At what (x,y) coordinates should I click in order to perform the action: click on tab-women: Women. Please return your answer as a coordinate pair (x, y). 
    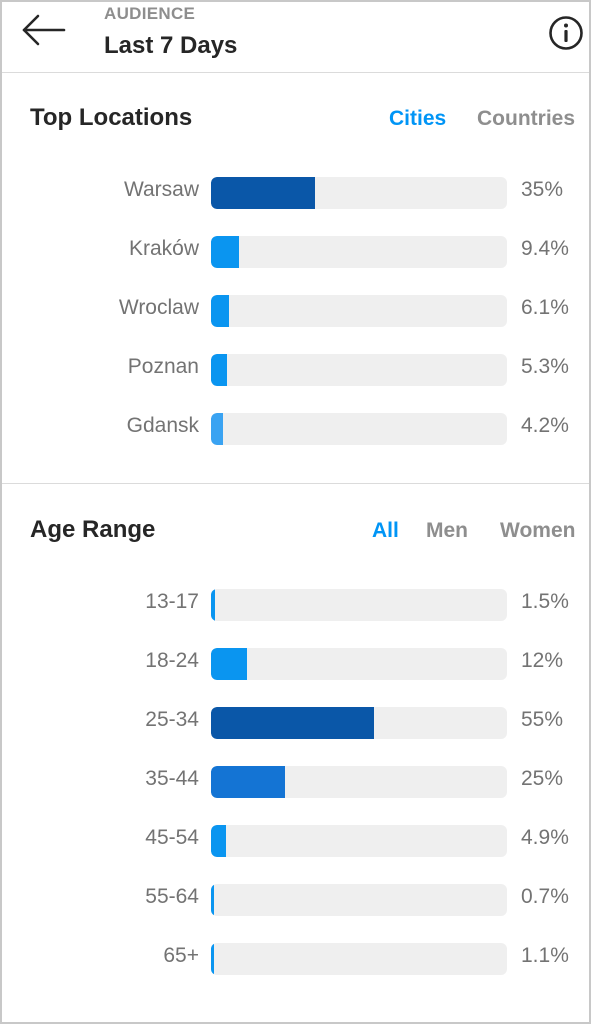
    Looking at the image, I should click on (538, 530).